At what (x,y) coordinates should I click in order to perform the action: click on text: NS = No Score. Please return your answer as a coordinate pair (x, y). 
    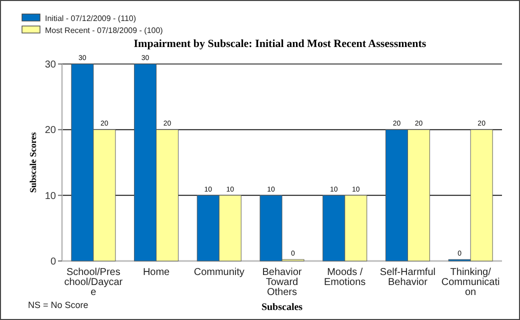
    Looking at the image, I should click on (58, 305).